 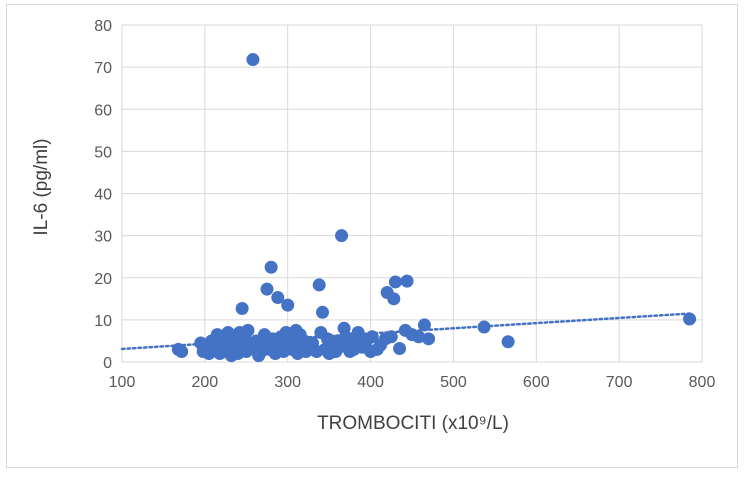 I want to click on x-tick-label: 800, so click(x=702, y=382).